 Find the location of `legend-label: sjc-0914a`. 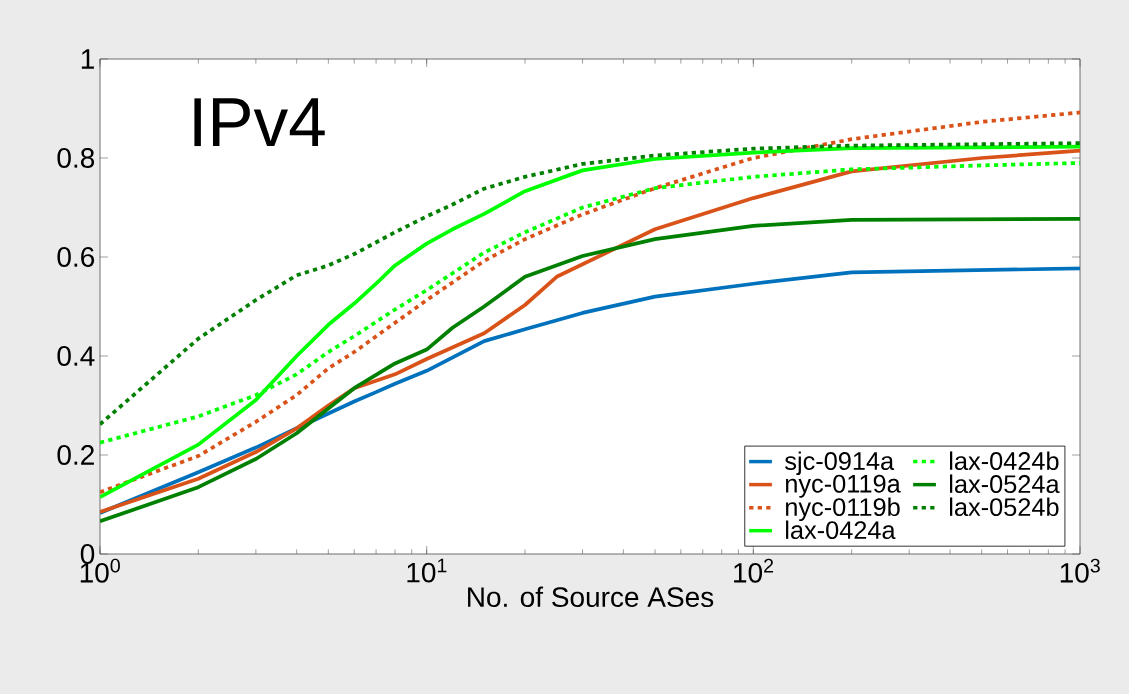

legend-label: sjc-0914a is located at coordinates (840, 463).